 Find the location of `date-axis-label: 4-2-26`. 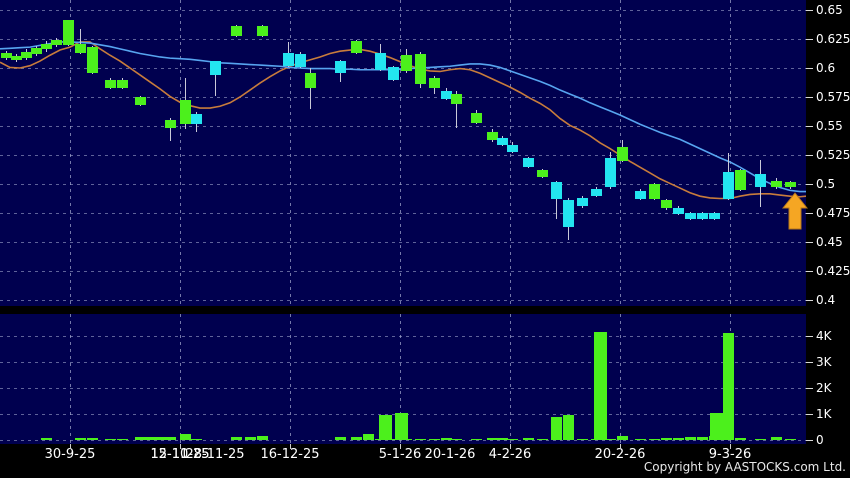

date-axis-label: 4-2-26 is located at coordinates (510, 454).